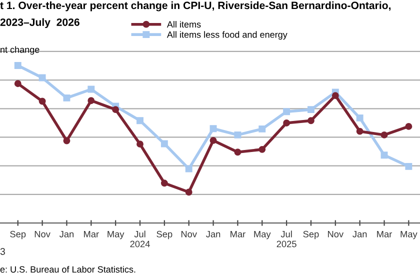 This screenshot has height=280, width=420. What do you see at coordinates (140, 239) in the screenshot?
I see `x-tick-label: Jul 2024` at bounding box center [140, 239].